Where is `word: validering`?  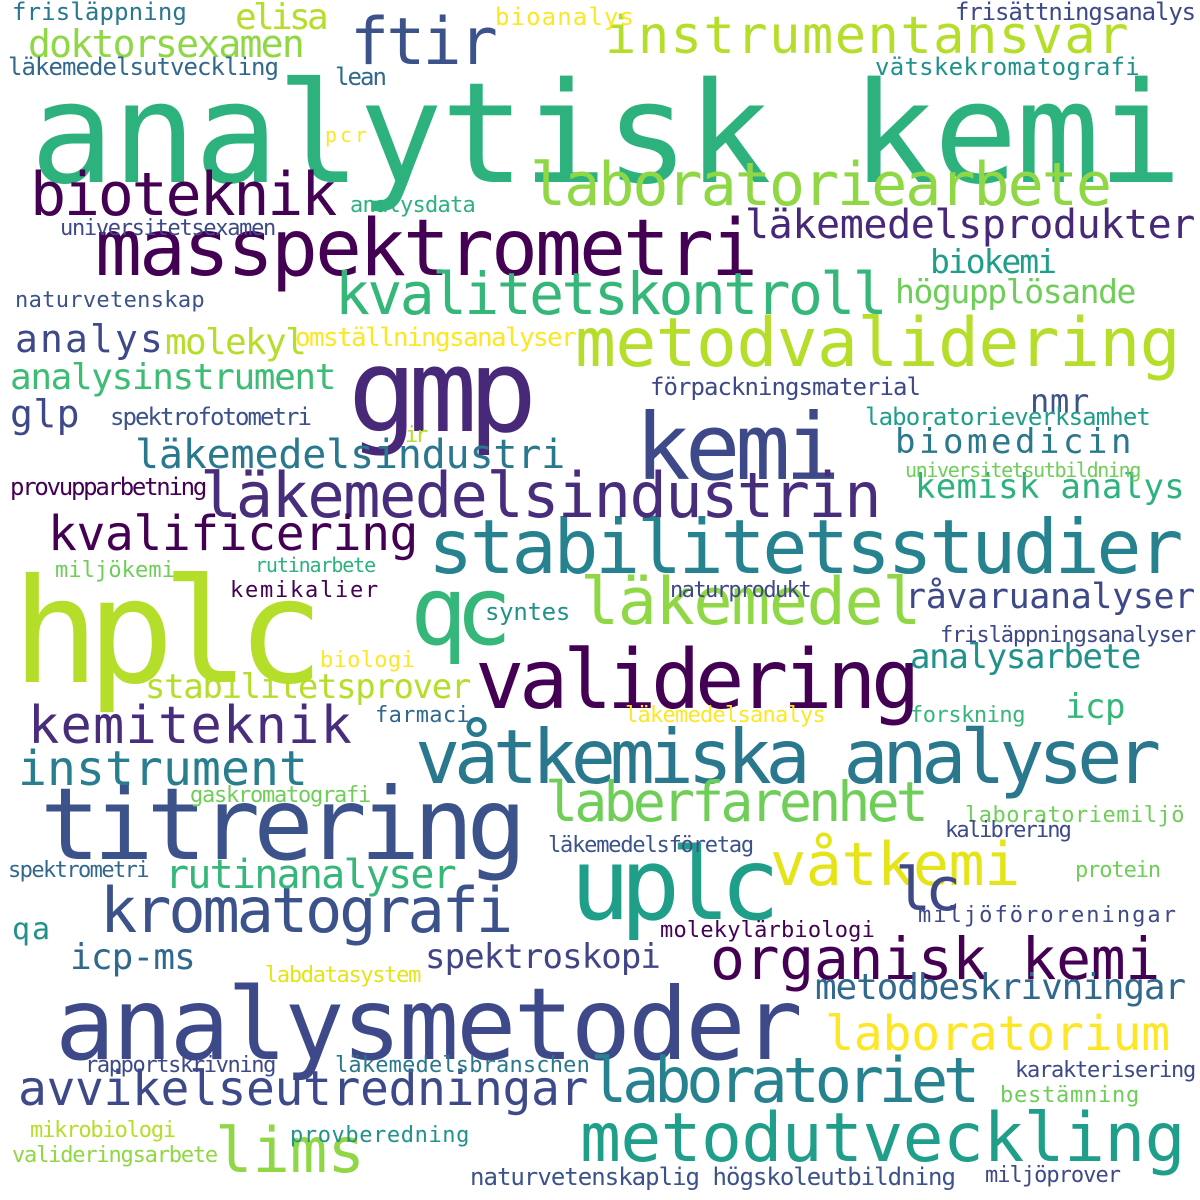
word: validering is located at coordinates (697, 680).